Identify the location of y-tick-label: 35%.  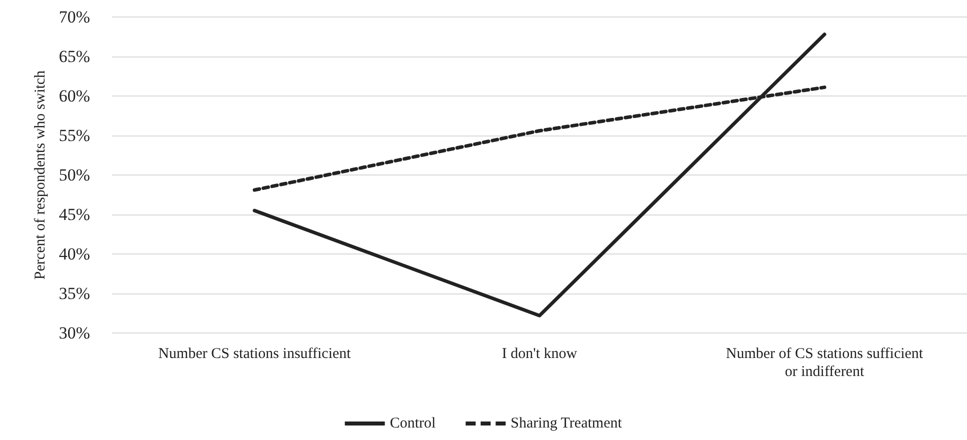
(74, 293).